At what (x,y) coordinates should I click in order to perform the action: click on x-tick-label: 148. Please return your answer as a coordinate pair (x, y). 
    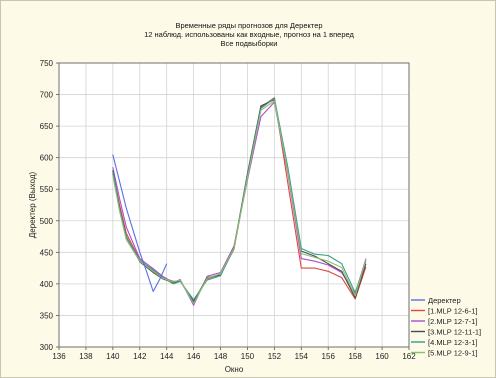
    Looking at the image, I should click on (221, 356).